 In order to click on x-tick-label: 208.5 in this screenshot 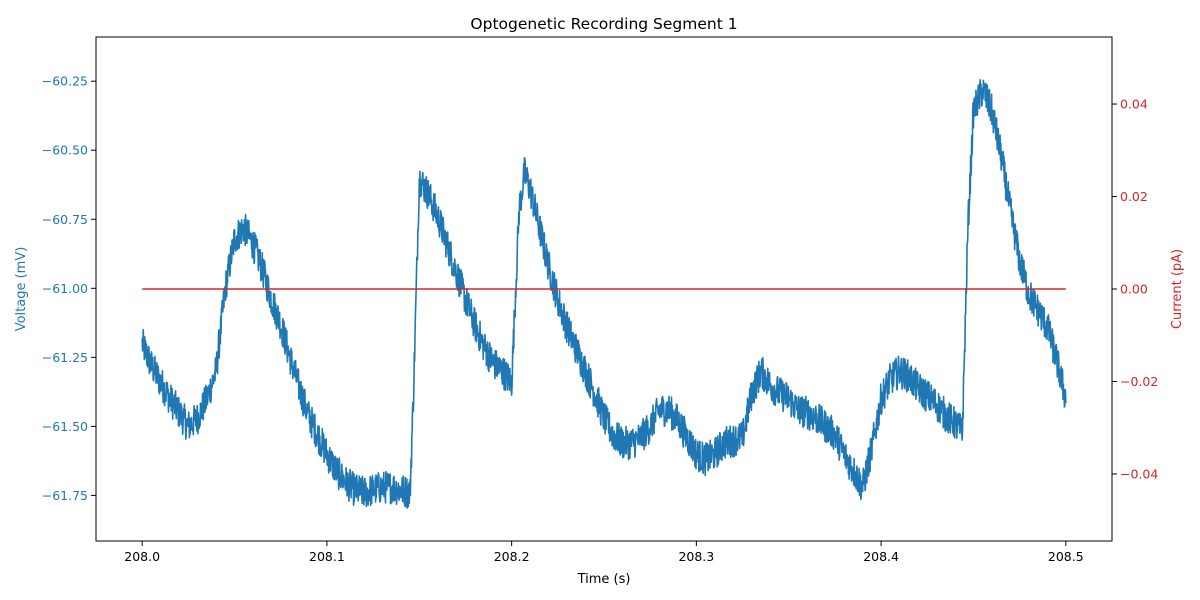, I will do `click(1066, 556)`.